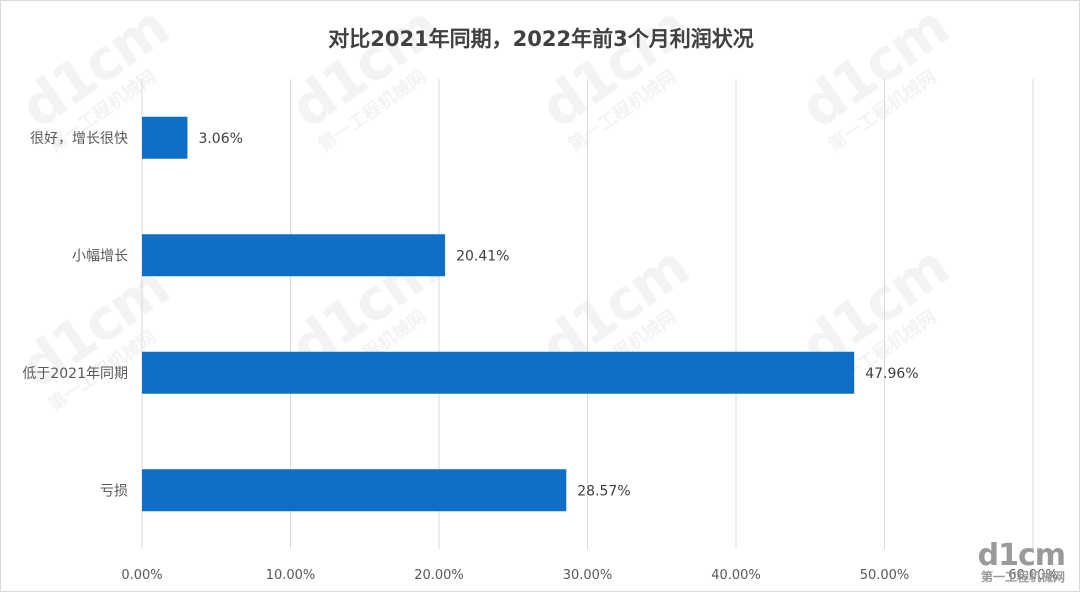 This screenshot has height=593, width=1080. Describe the element at coordinates (439, 575) in the screenshot. I see `x-tick-label: 20.00%` at that location.